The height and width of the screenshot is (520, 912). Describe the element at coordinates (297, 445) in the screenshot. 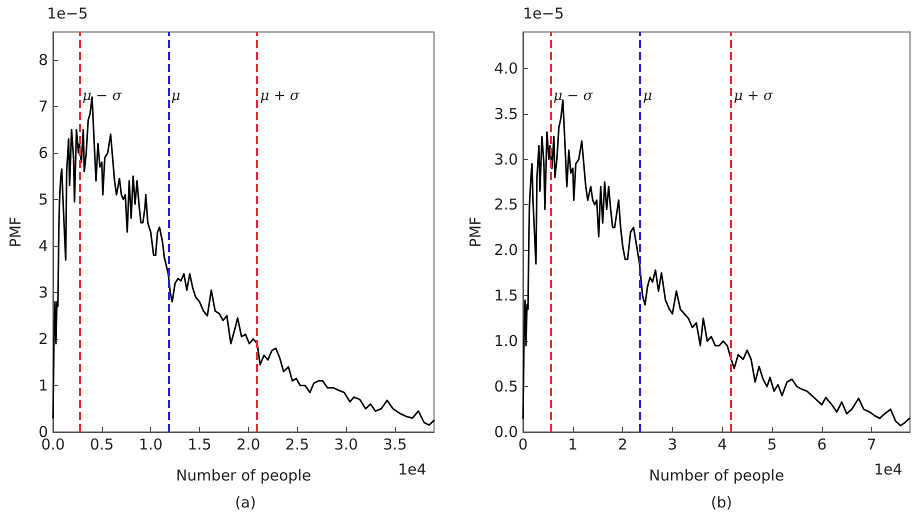

I see `x-tick-label: 2.5` at that location.